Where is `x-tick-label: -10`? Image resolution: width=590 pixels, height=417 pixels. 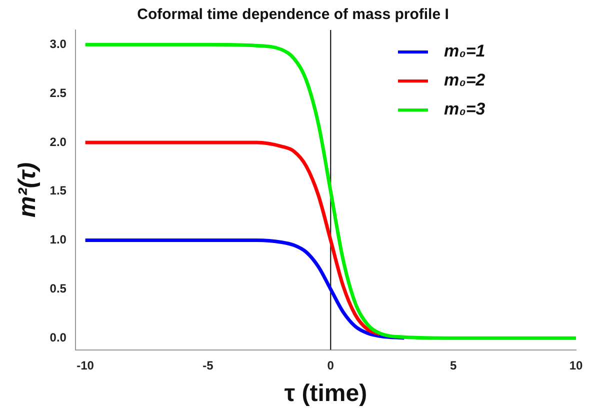
x-tick-label: -10 is located at coordinates (85, 365).